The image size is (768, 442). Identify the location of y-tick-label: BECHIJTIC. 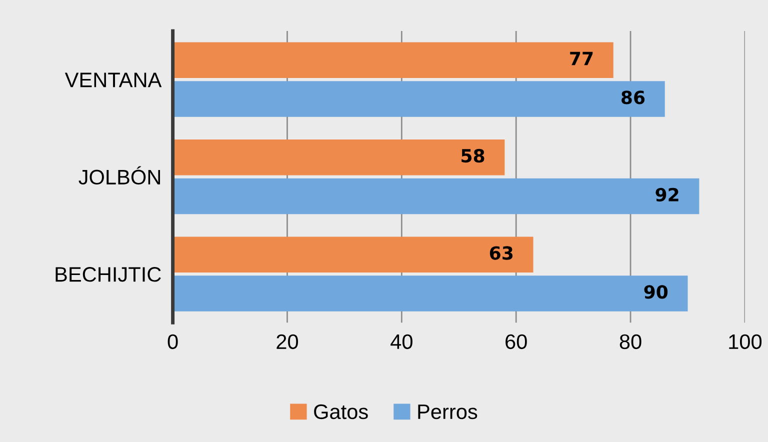
(108, 274).